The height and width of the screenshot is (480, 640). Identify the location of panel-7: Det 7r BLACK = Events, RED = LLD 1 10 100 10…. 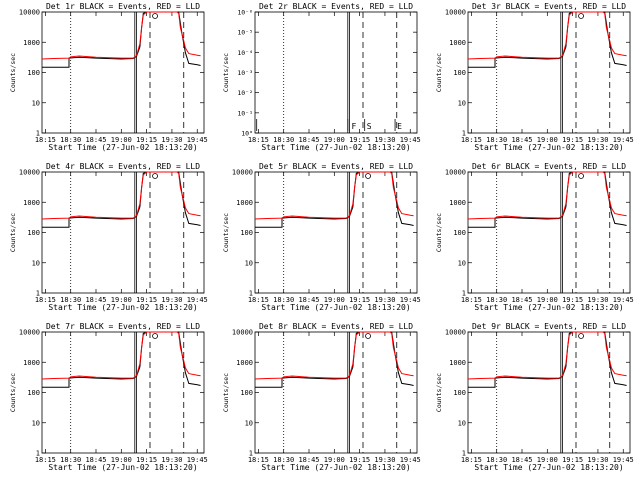
(108, 397).